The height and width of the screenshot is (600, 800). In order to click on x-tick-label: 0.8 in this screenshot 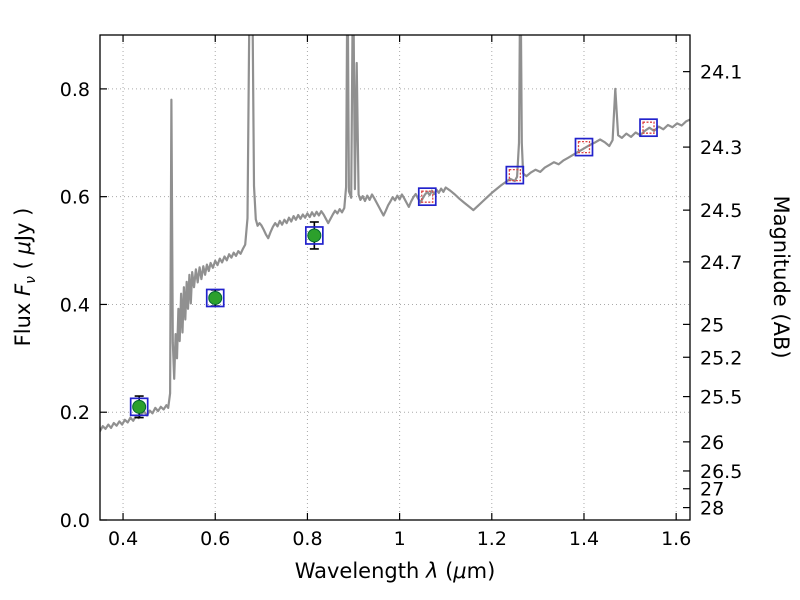, I will do `click(307, 539)`.